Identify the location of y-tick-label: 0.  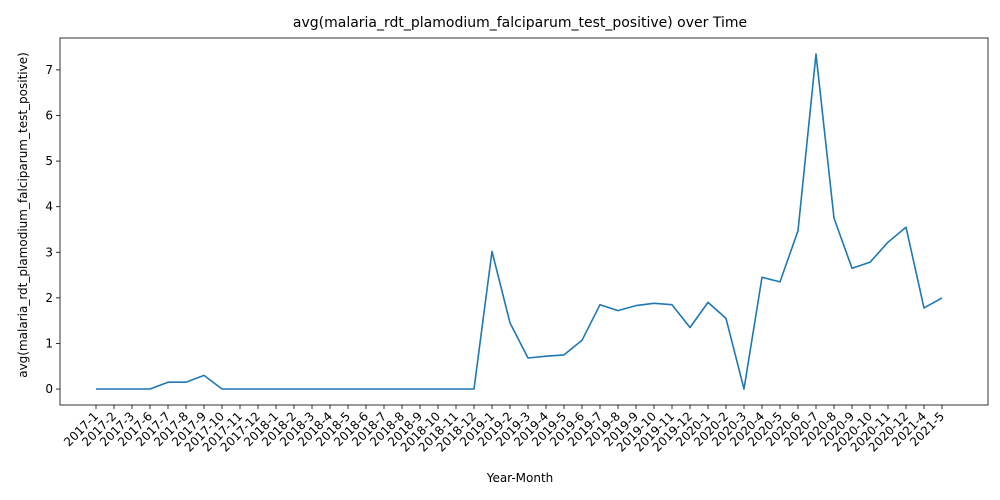
(49, 389).